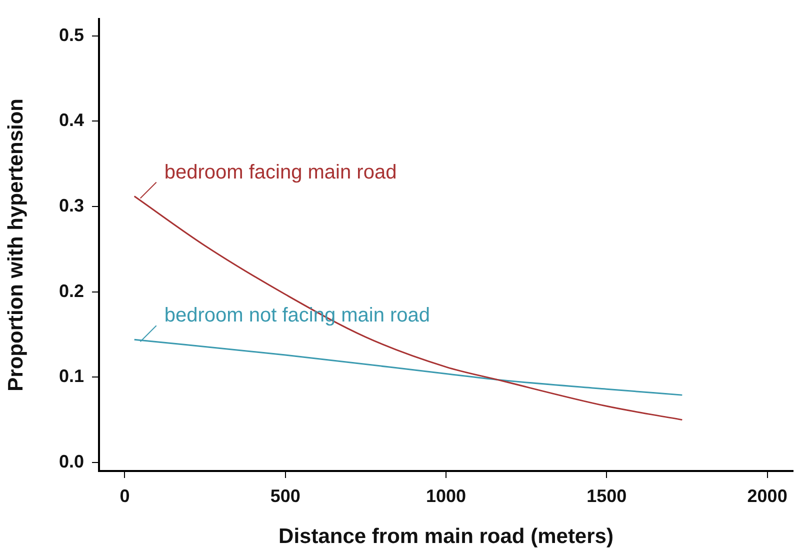 The image size is (804, 554). I want to click on y-tick-label: 0.3, so click(71, 205).